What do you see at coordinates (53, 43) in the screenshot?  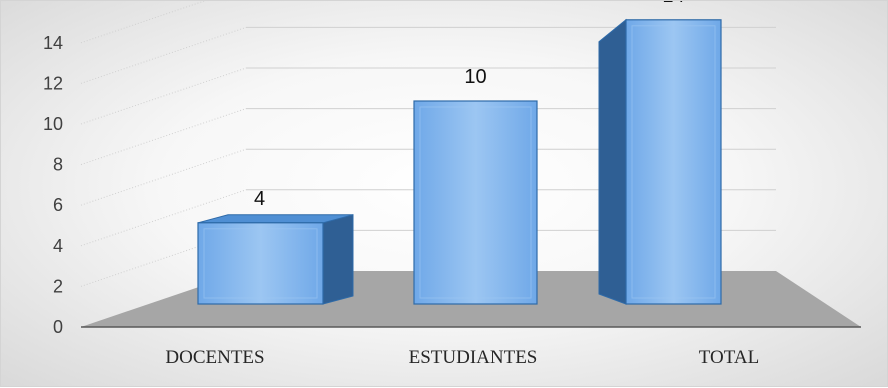 I see `y-tick-label: 14` at bounding box center [53, 43].